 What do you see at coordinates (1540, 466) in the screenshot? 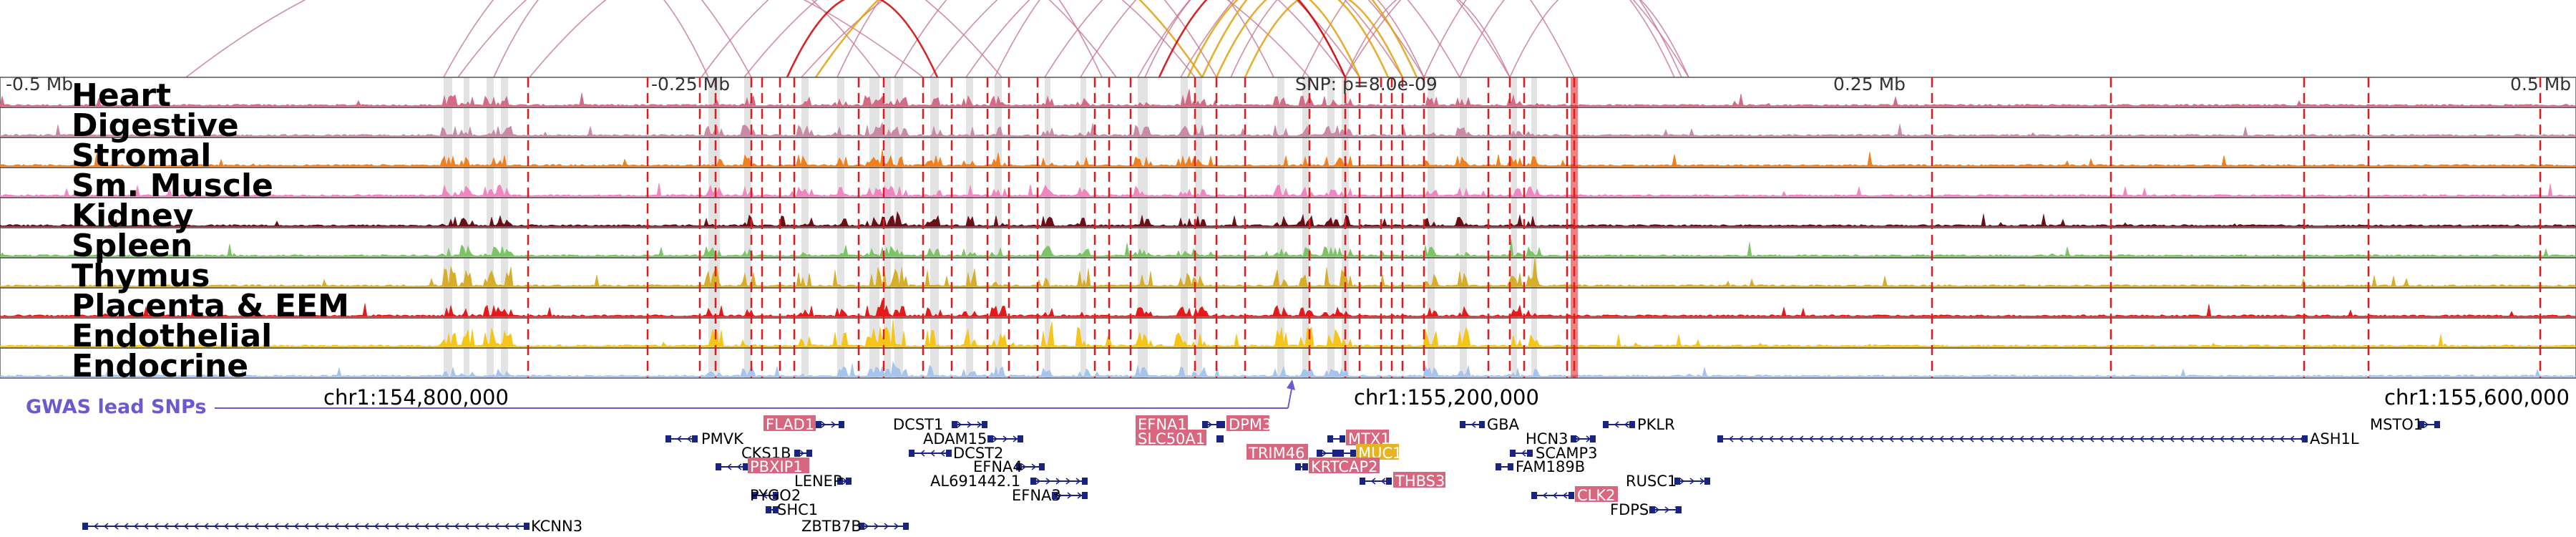
I see `gene-fam189b: FAM189B` at bounding box center [1540, 466].